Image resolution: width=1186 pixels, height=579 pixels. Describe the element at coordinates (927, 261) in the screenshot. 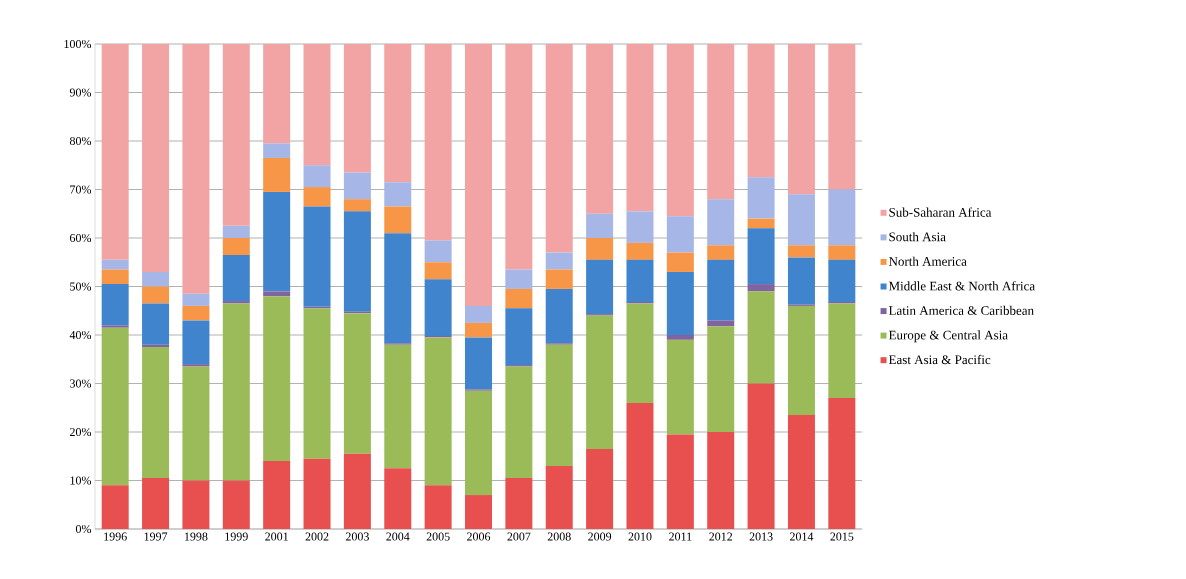

I see `legend-label: North America` at that location.